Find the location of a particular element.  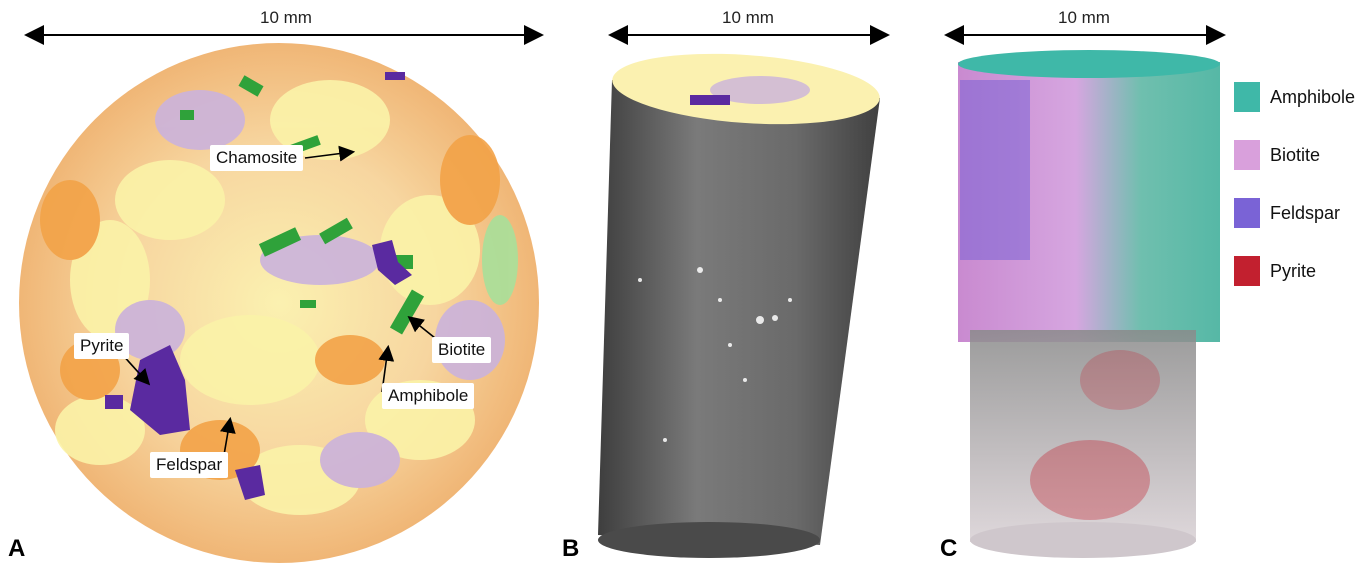

legend-swatch-feldspar is located at coordinates (1247, 213).